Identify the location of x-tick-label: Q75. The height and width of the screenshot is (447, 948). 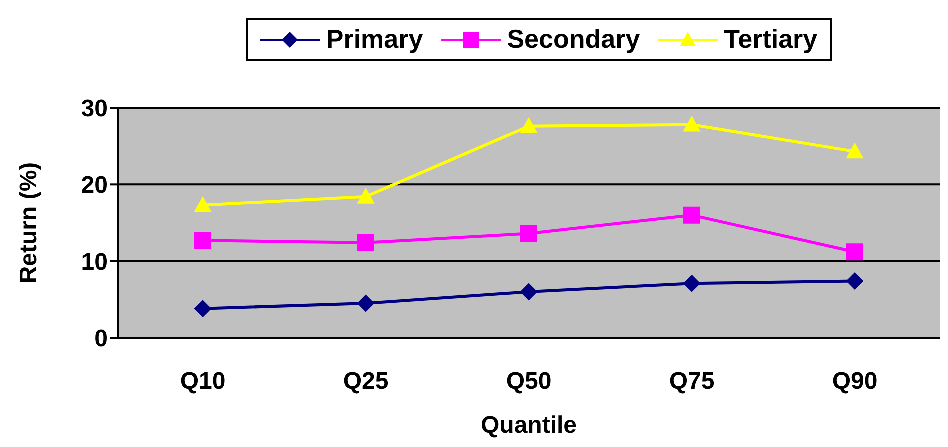
(692, 382).